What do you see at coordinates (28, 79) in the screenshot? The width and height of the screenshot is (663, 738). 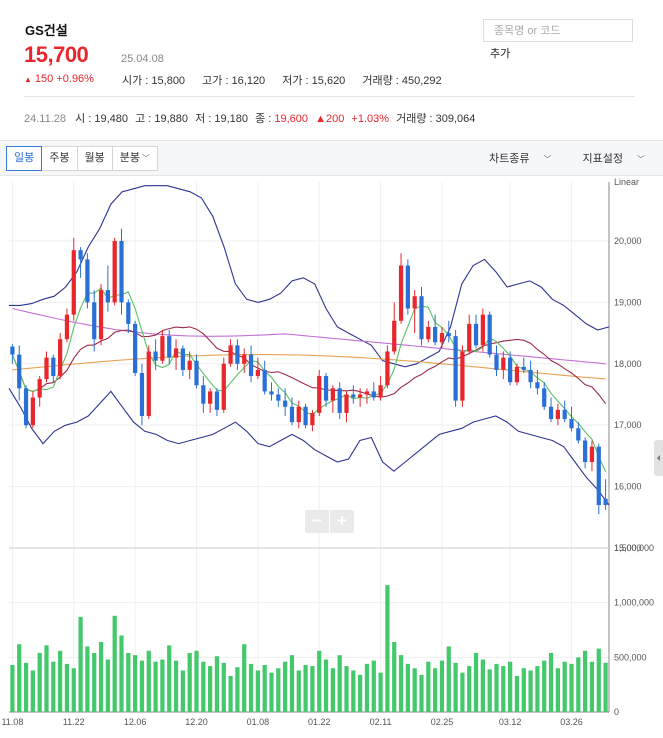 I see `up-triangle-icon: ▲` at bounding box center [28, 79].